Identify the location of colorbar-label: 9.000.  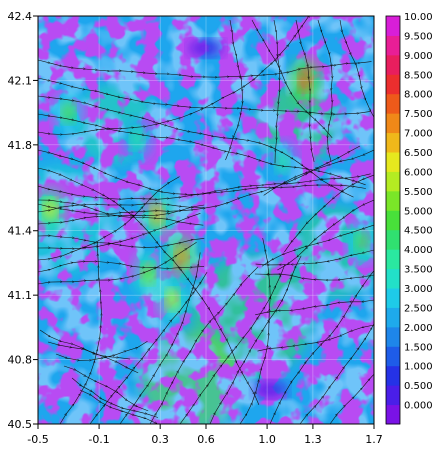
(418, 56).